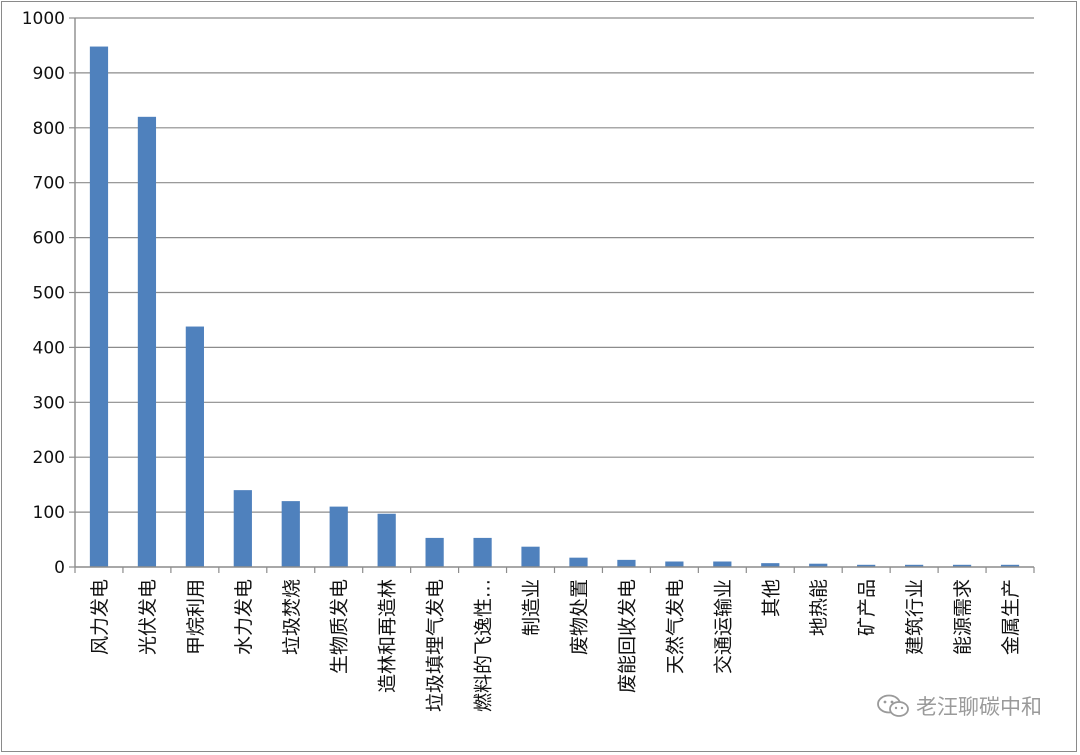 The width and height of the screenshot is (1080, 755). I want to click on watermark: 老汪聊碳中和, so click(959, 706).